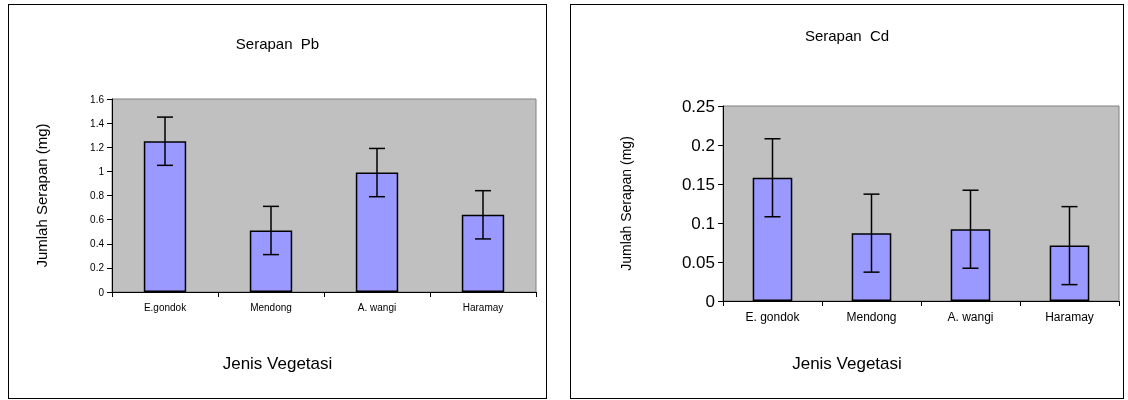 The height and width of the screenshot is (400, 1128). What do you see at coordinates (165, 307) in the screenshot?
I see `x-tick-label: E.gondok` at bounding box center [165, 307].